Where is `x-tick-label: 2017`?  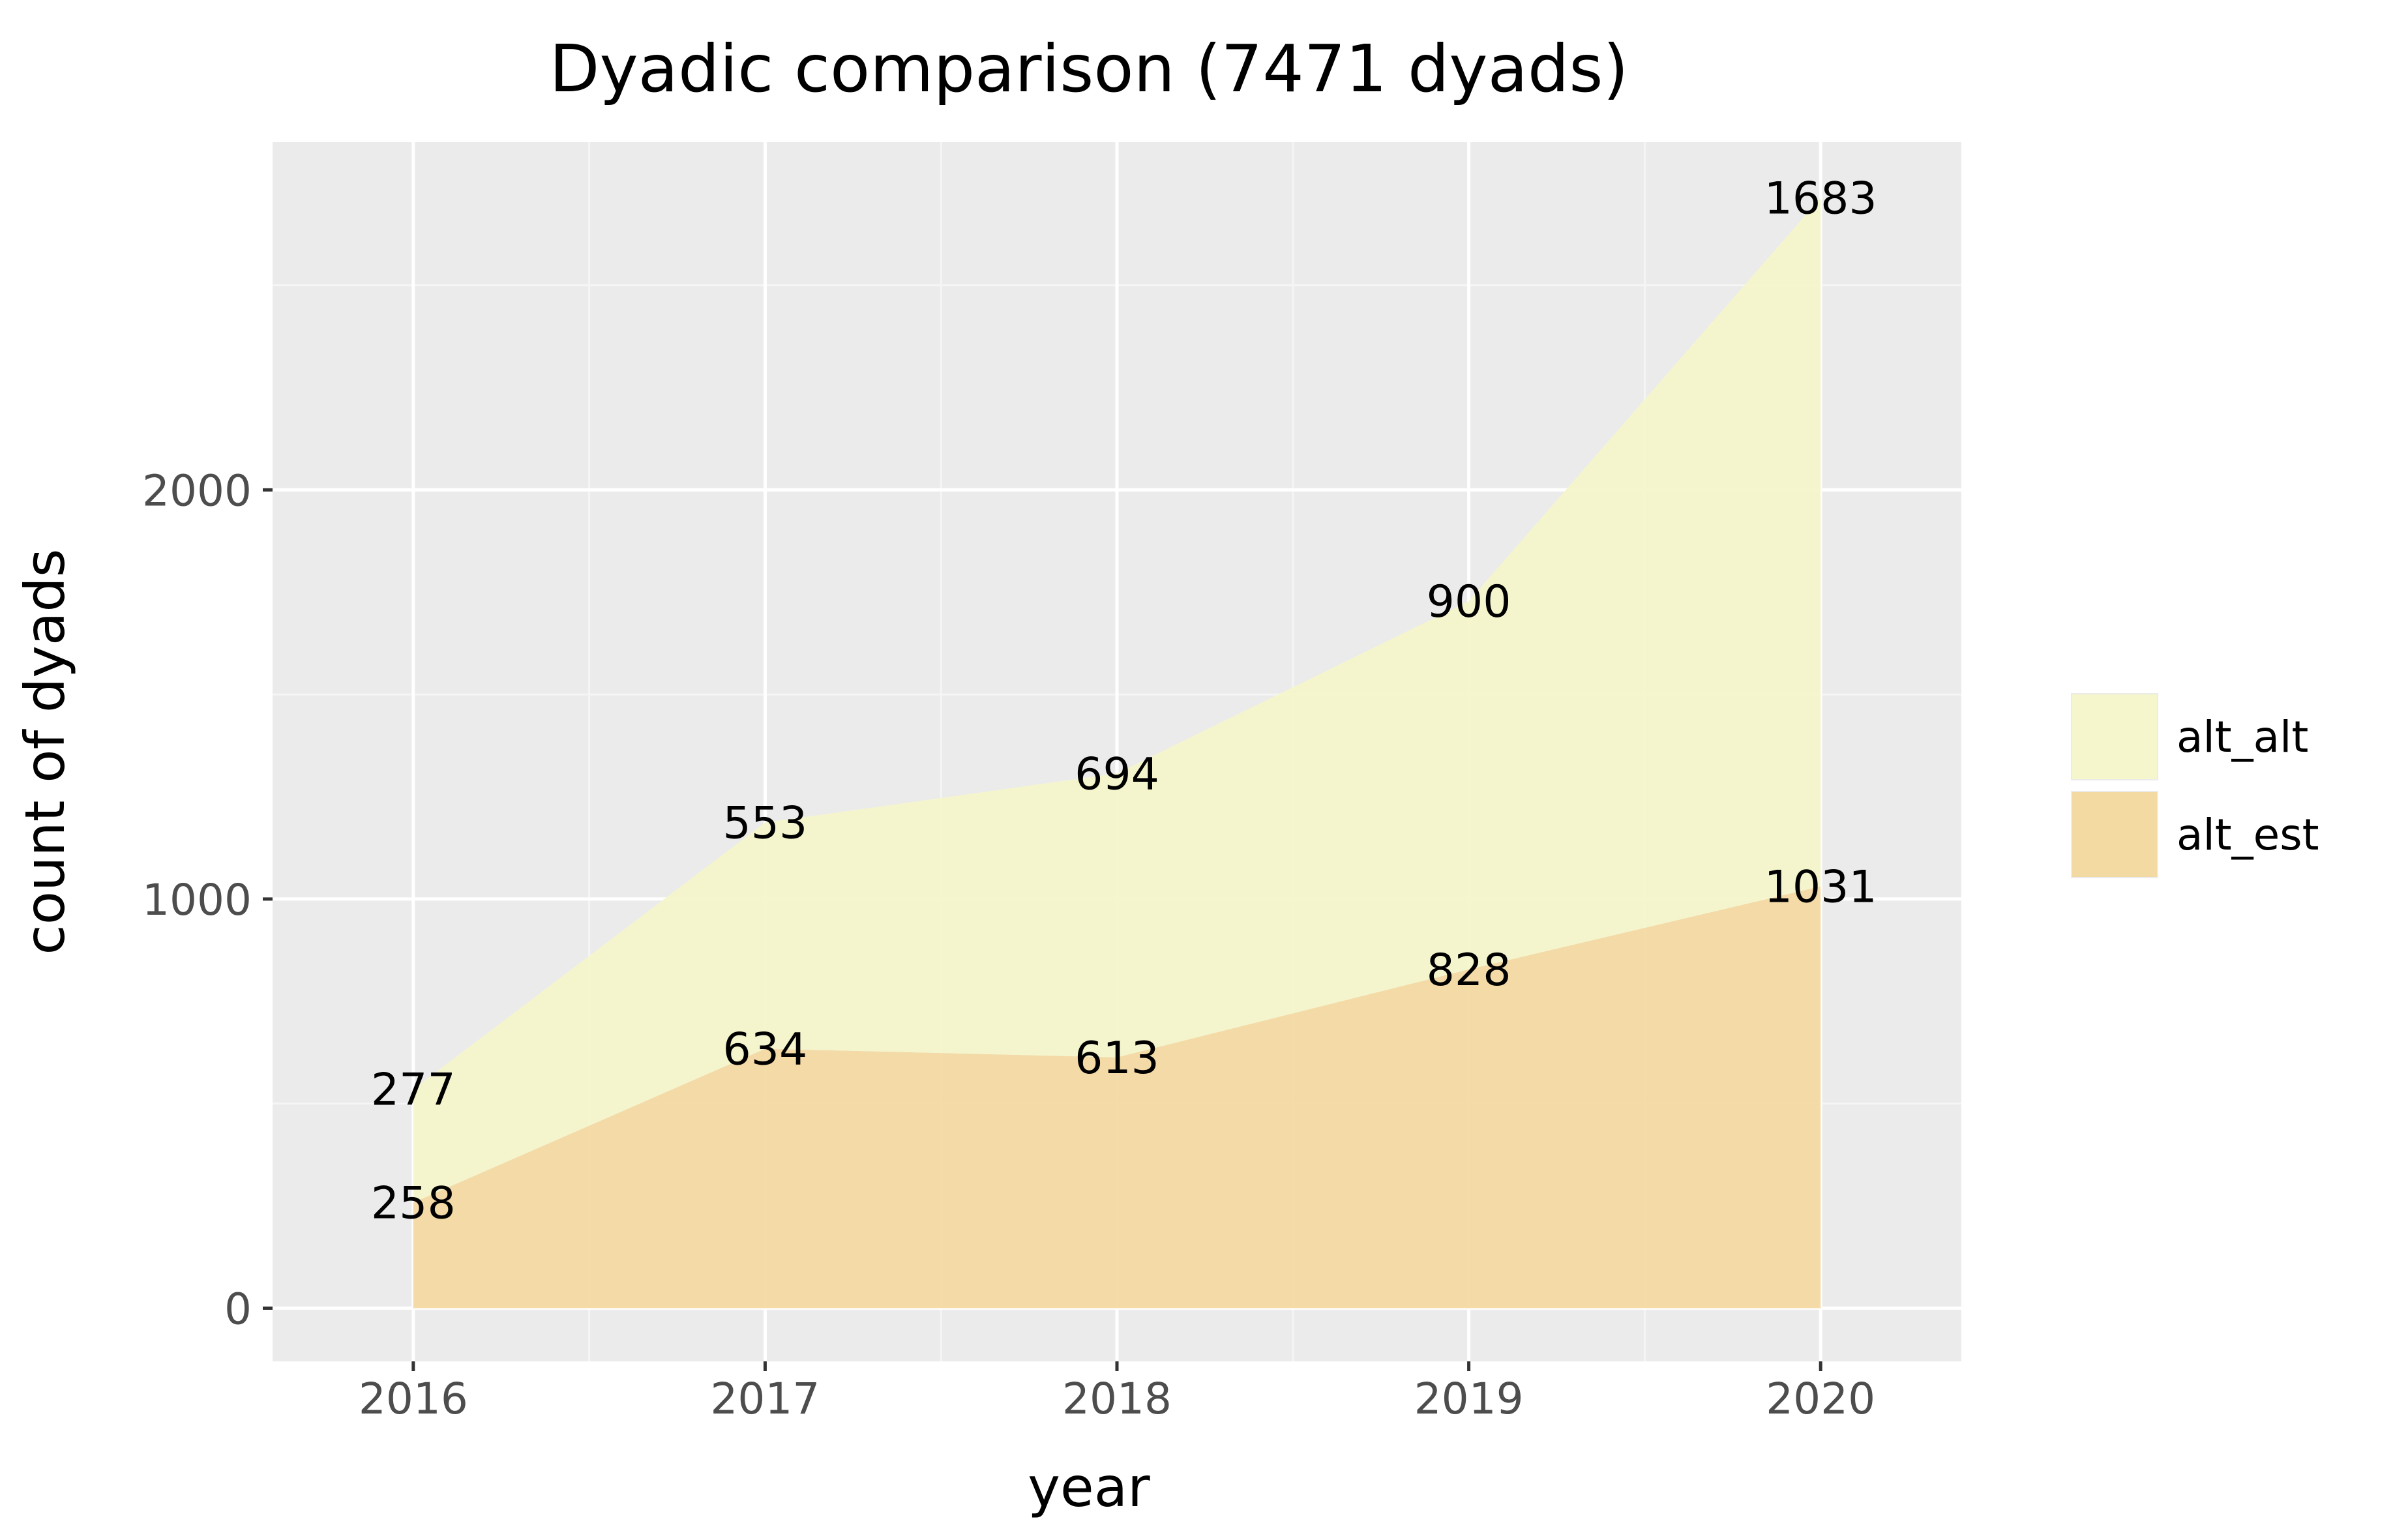 x-tick-label: 2017 is located at coordinates (765, 1399).